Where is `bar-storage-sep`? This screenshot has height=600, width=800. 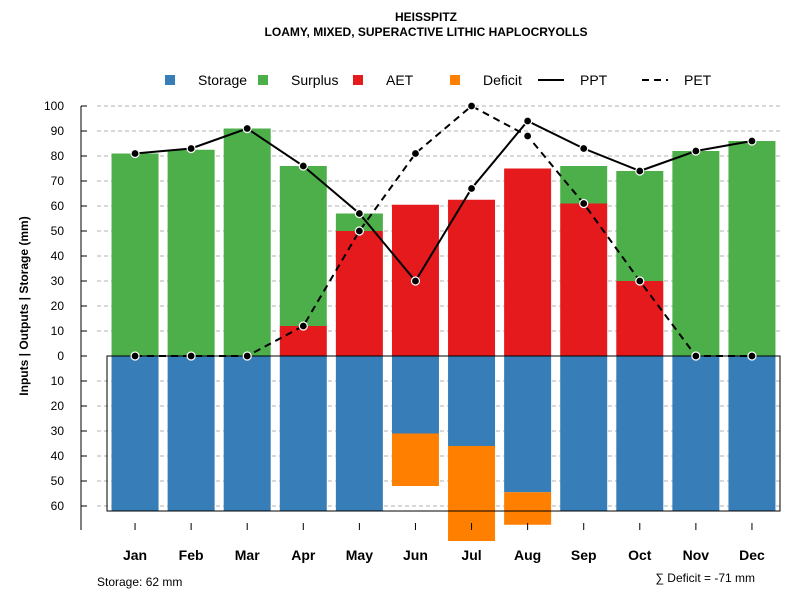
bar-storage-sep is located at coordinates (584, 433).